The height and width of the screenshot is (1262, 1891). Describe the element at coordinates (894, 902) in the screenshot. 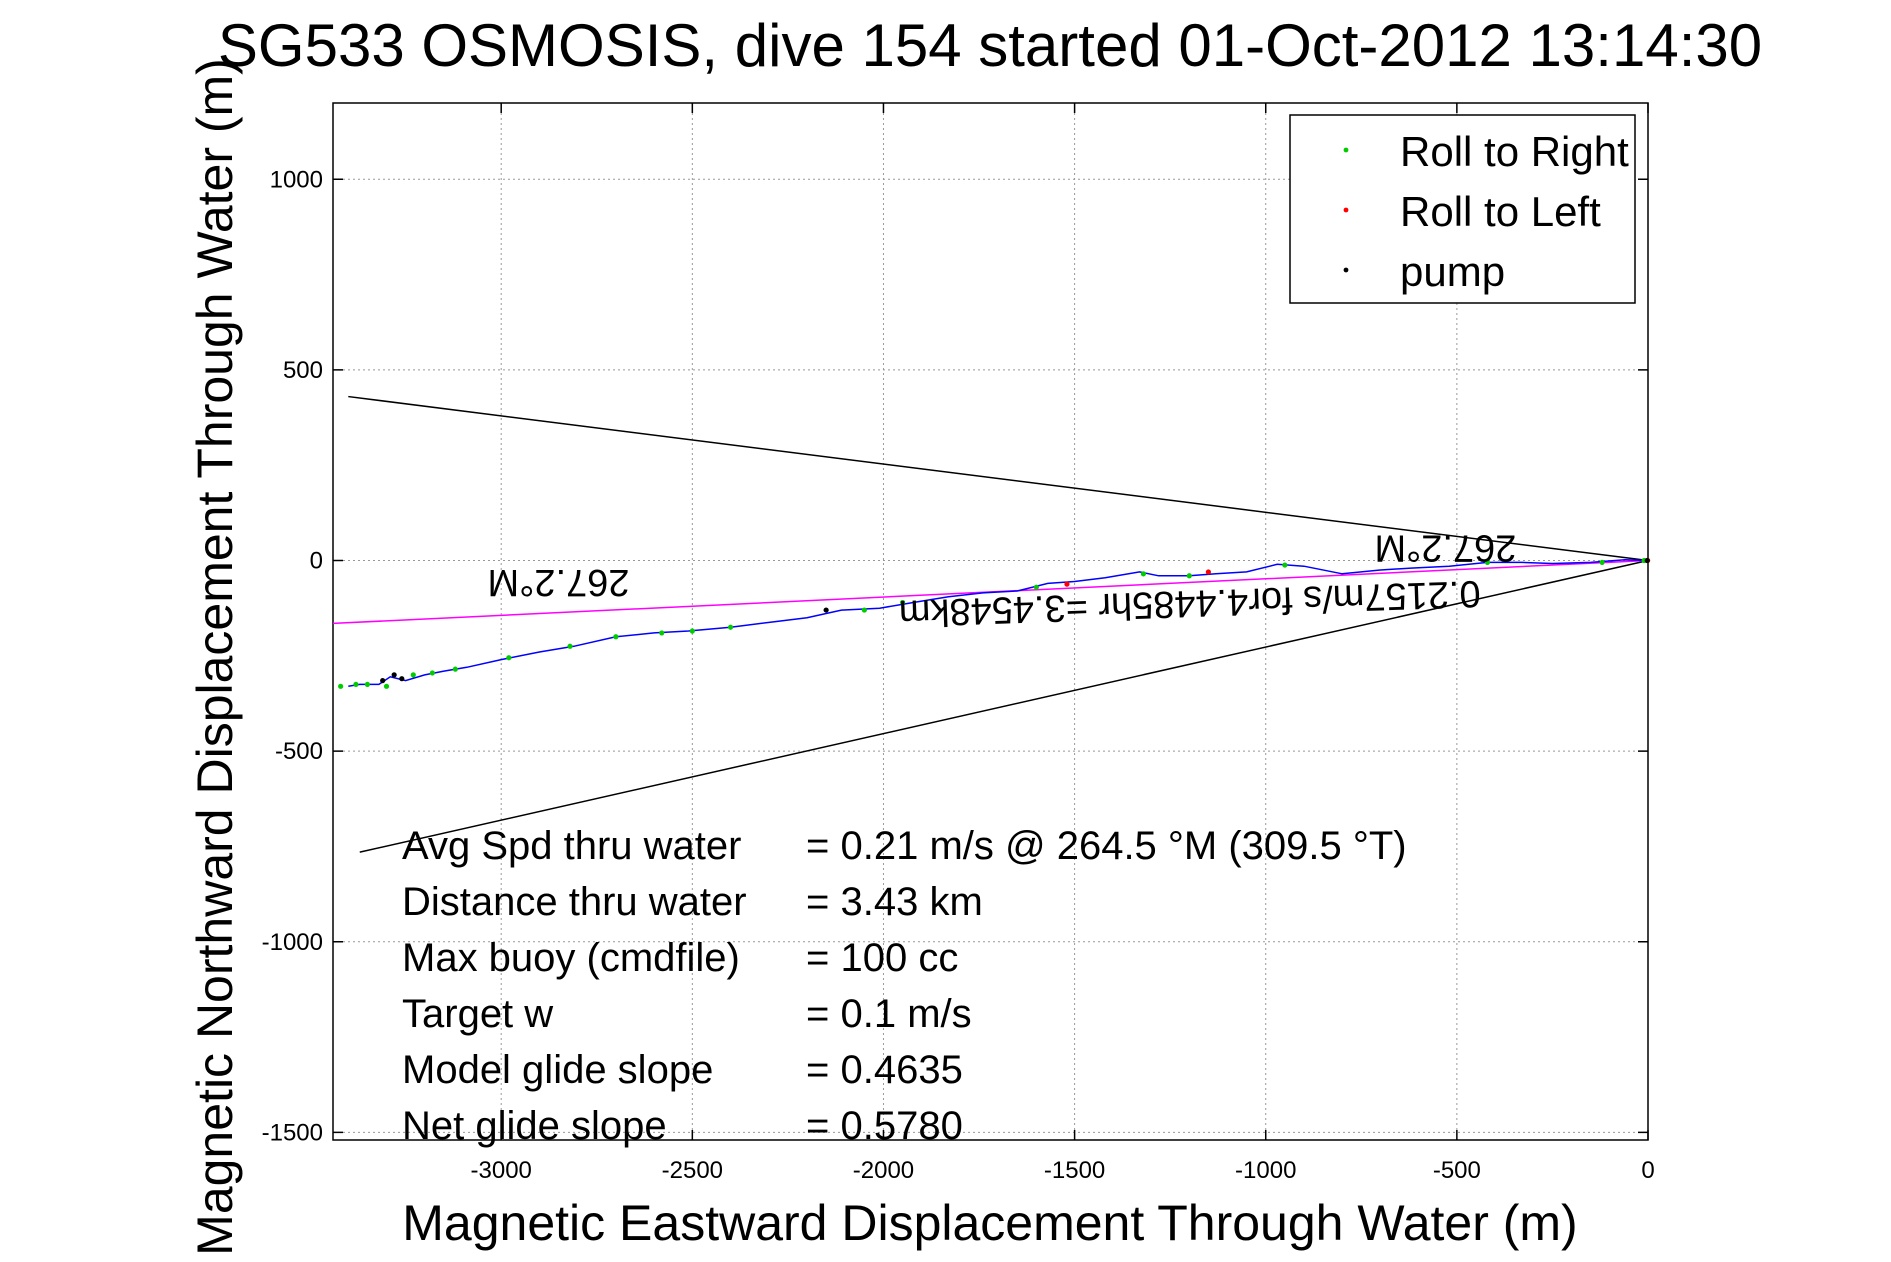

I see `stat-value: = 3.43 km` at that location.